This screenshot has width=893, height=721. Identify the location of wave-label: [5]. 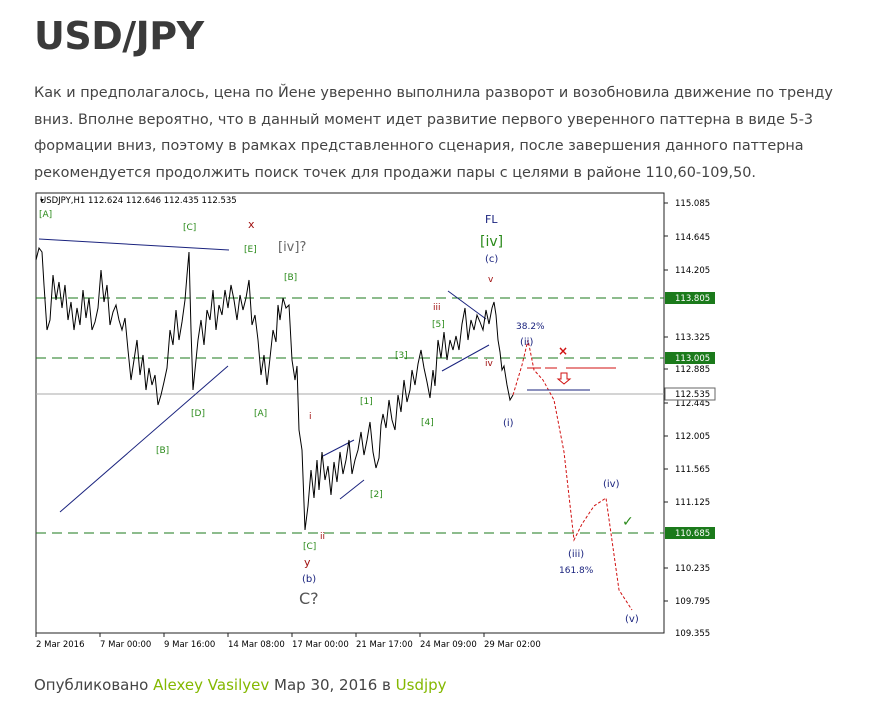
(438, 325).